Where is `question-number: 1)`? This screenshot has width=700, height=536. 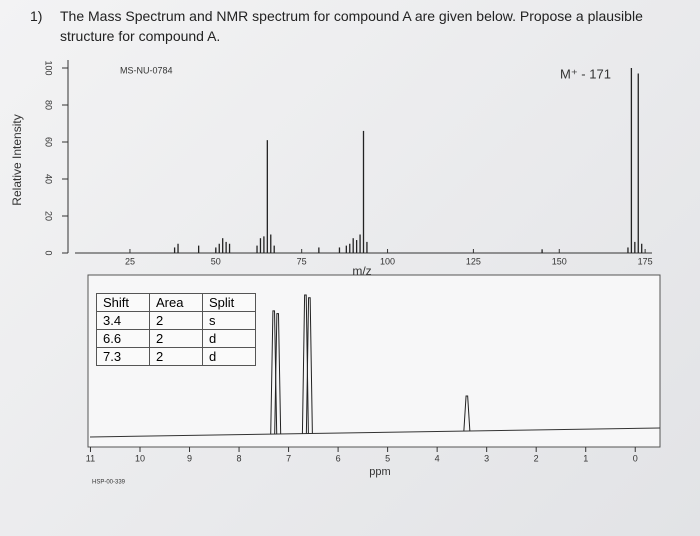 question-number: 1) is located at coordinates (36, 16).